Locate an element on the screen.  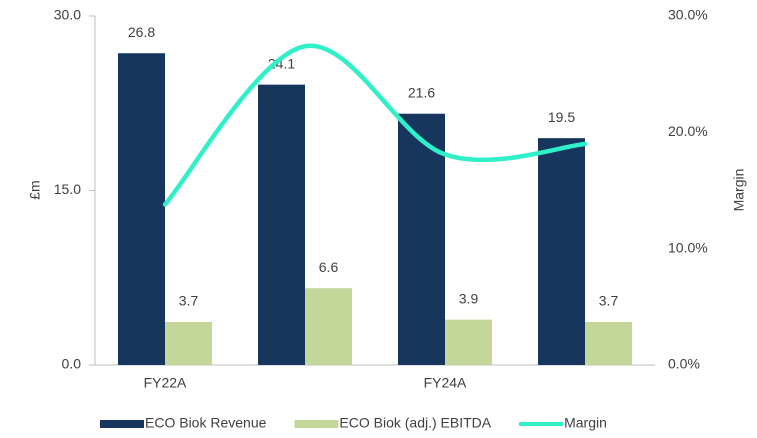
y2-axis-label: Margin is located at coordinates (739, 190).